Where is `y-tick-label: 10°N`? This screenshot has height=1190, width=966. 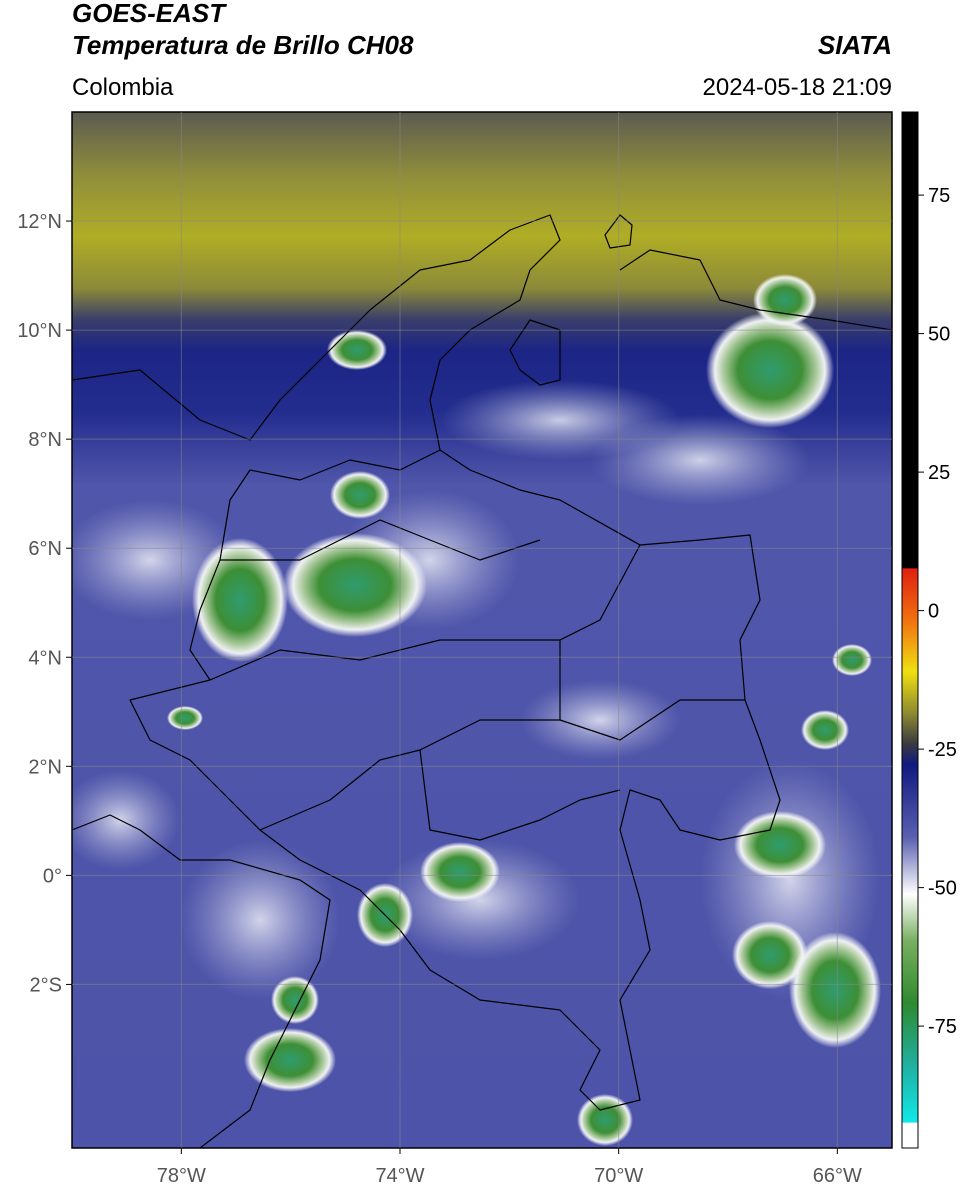 y-tick-label: 10°N is located at coordinates (39, 331).